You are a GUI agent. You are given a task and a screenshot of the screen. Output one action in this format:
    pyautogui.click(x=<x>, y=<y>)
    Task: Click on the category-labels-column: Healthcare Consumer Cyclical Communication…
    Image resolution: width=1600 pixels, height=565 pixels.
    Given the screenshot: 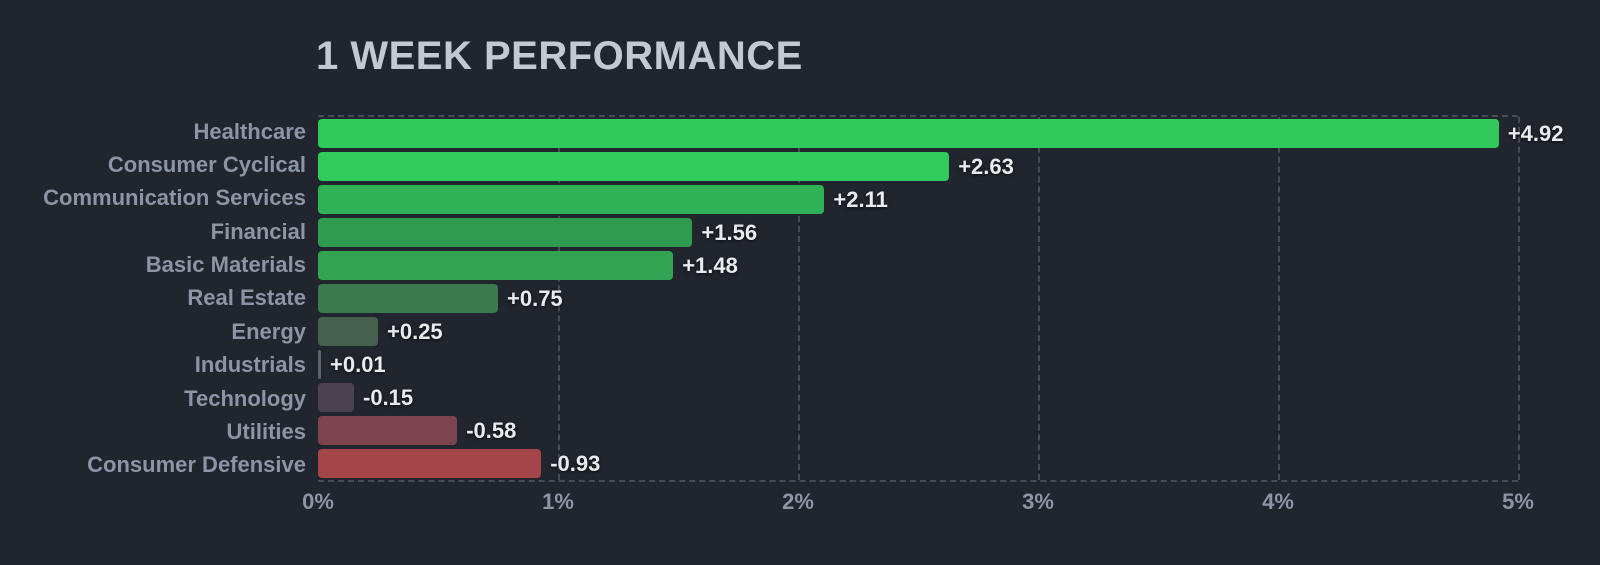 What is the action you would take?
    pyautogui.click(x=153, y=298)
    